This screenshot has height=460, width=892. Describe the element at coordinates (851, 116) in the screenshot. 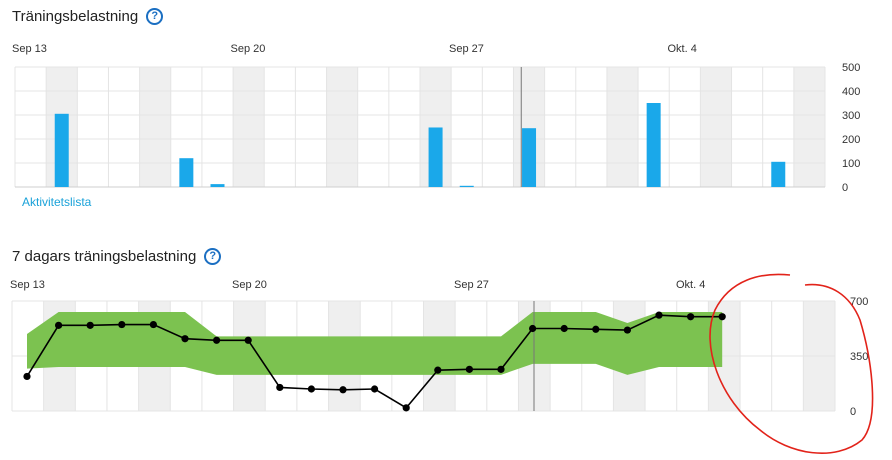

I see `y-tick-label: 300` at that location.